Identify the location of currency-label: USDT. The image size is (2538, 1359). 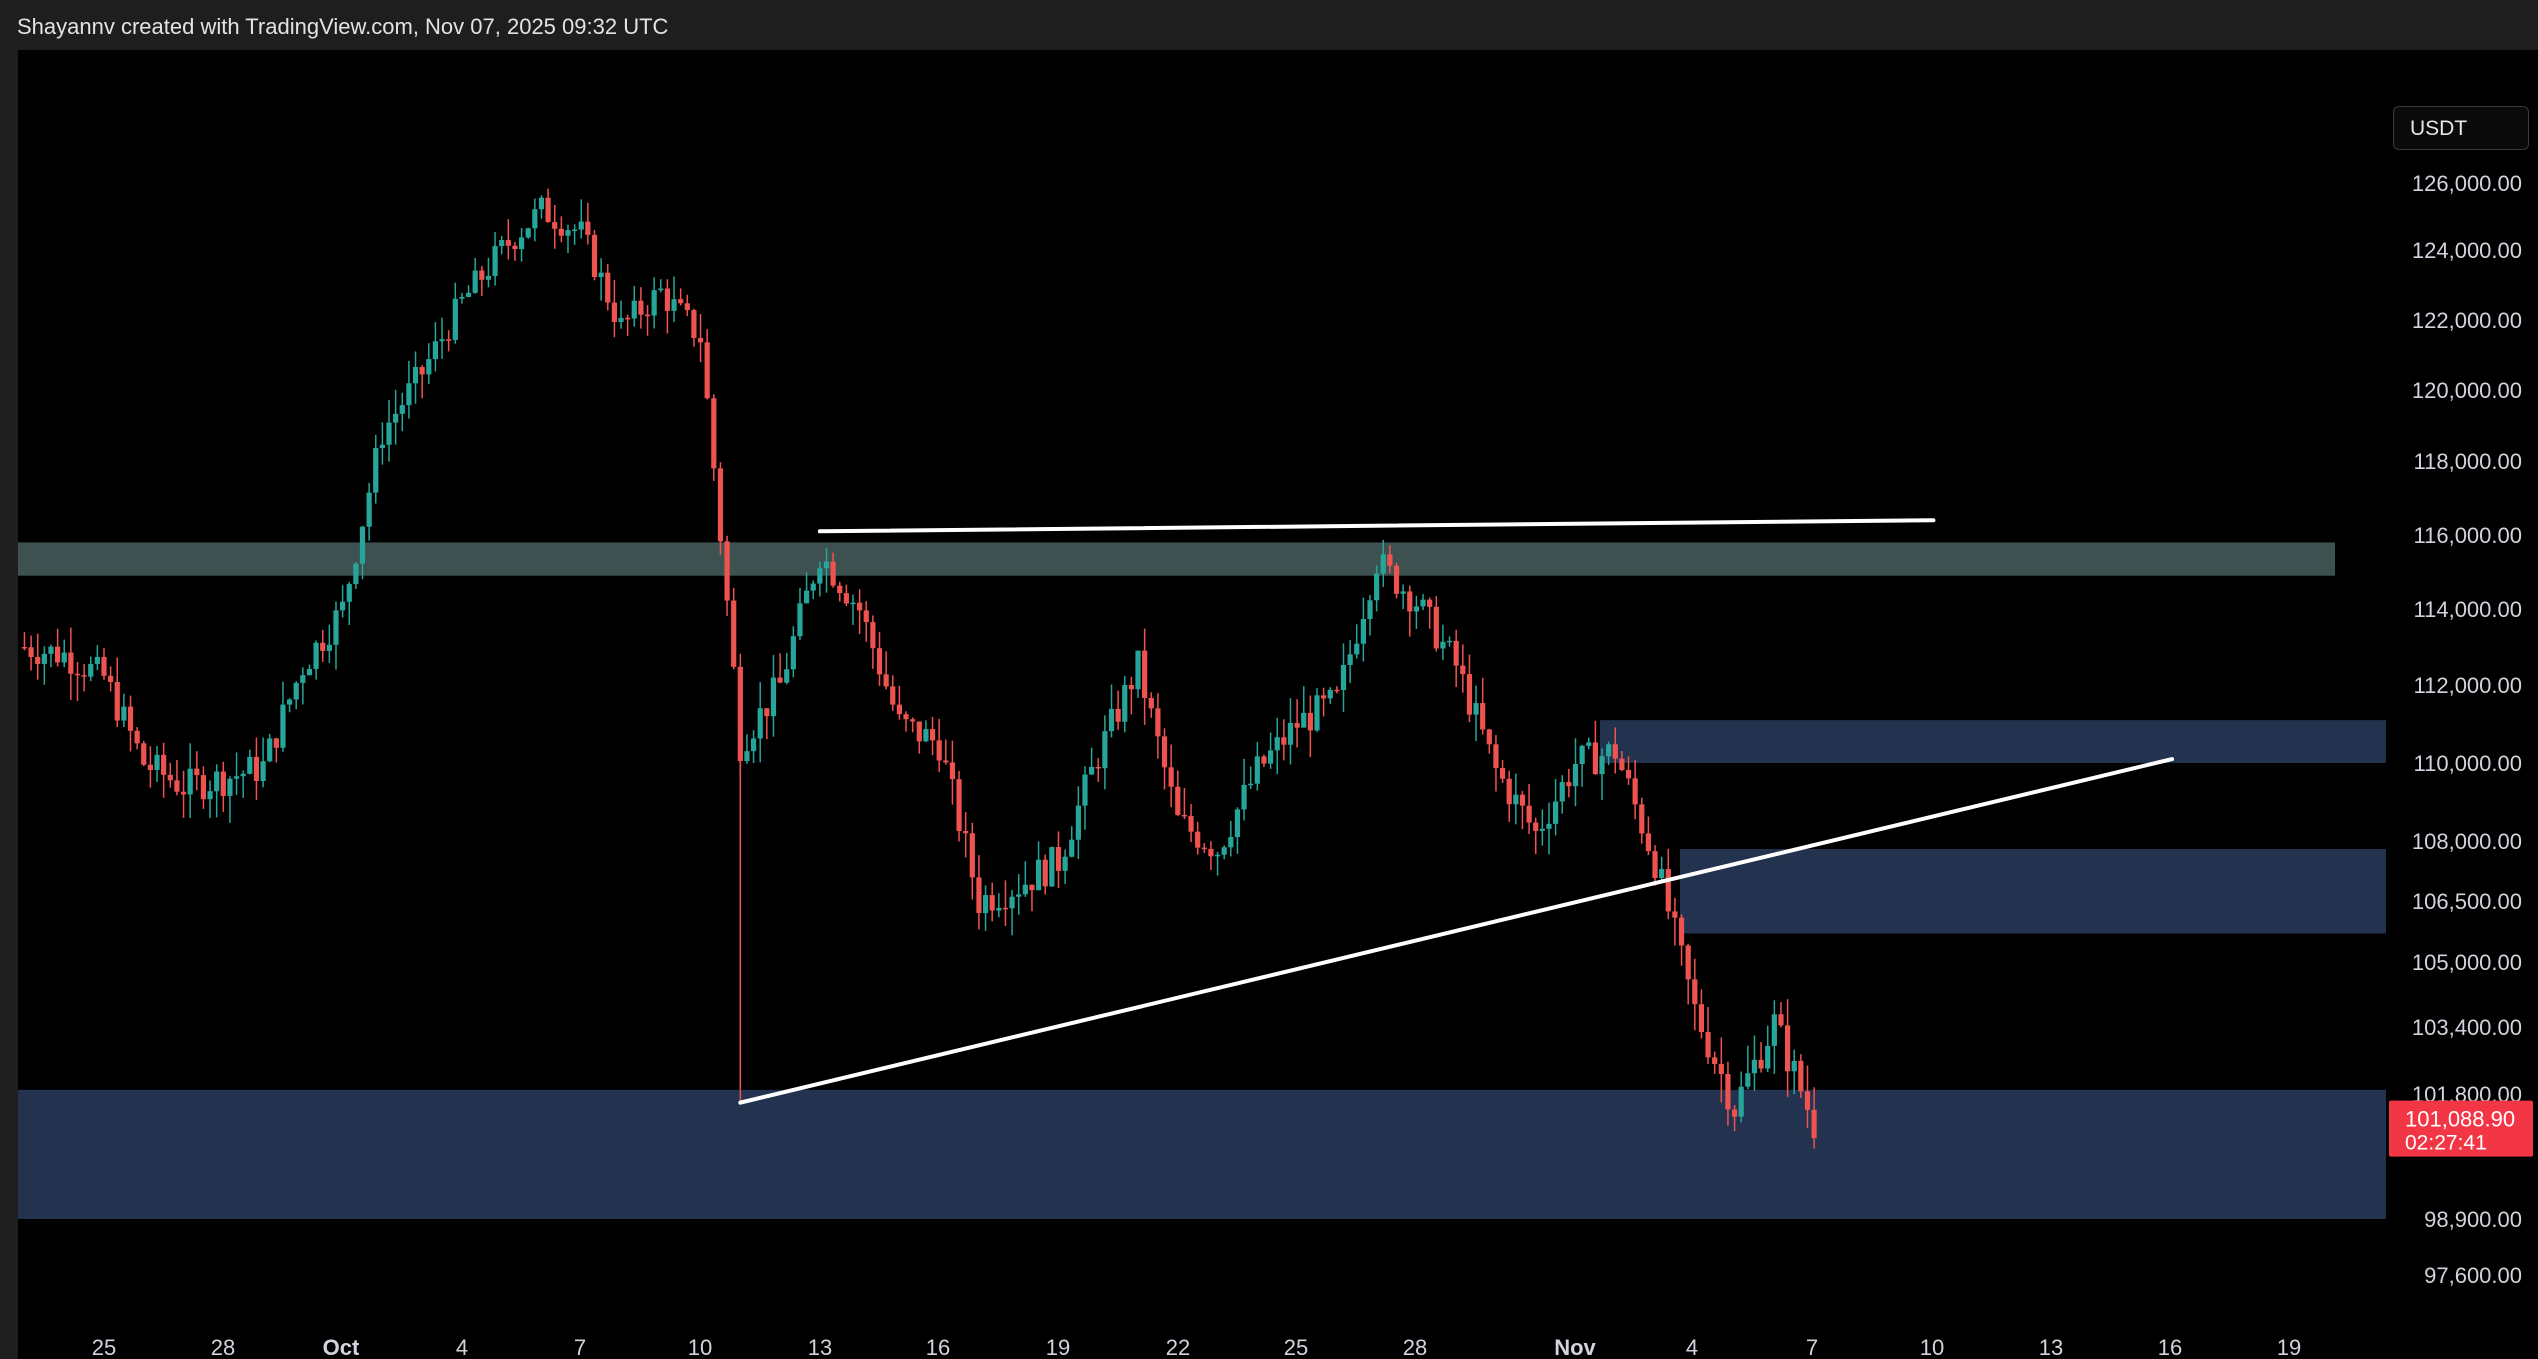
(2439, 128).